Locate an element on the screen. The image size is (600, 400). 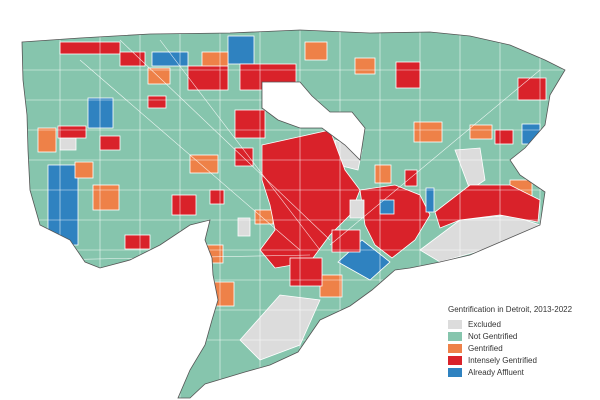
legend-item-excluded: Excluded is located at coordinates (523, 324).